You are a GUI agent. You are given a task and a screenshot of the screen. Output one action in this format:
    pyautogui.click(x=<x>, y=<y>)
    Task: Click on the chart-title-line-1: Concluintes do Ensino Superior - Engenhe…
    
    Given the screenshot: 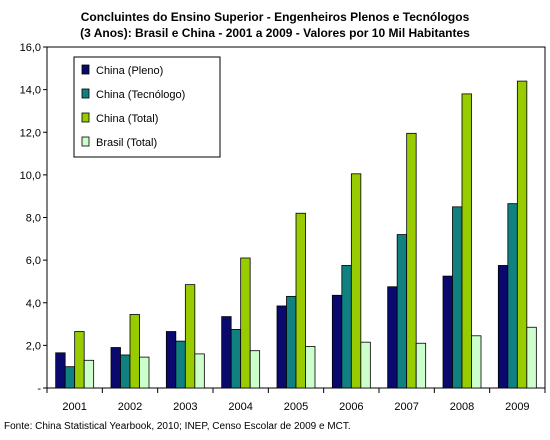 What is the action you would take?
    pyautogui.click(x=275, y=17)
    